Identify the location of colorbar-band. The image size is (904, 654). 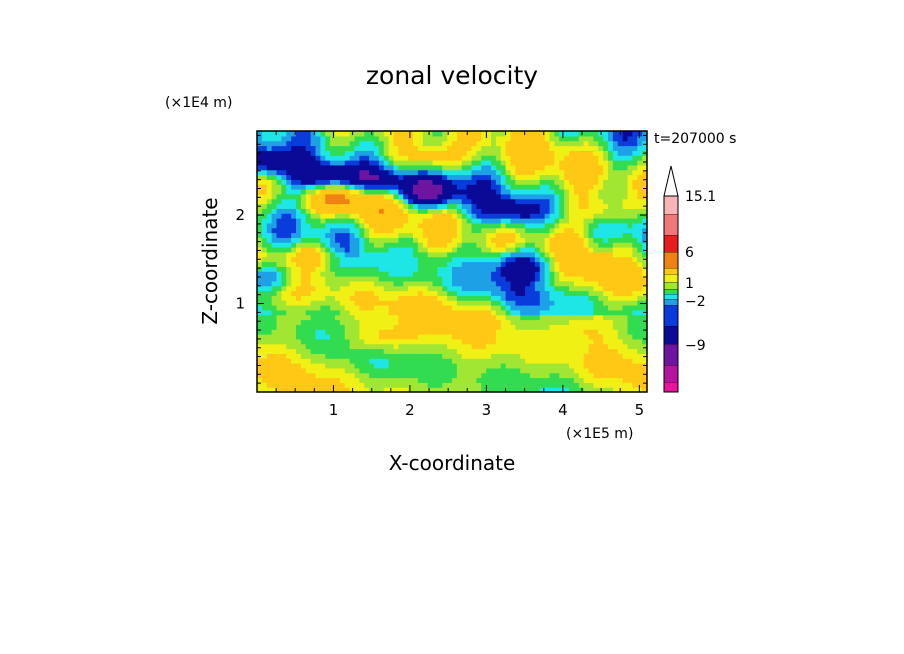
(671, 285).